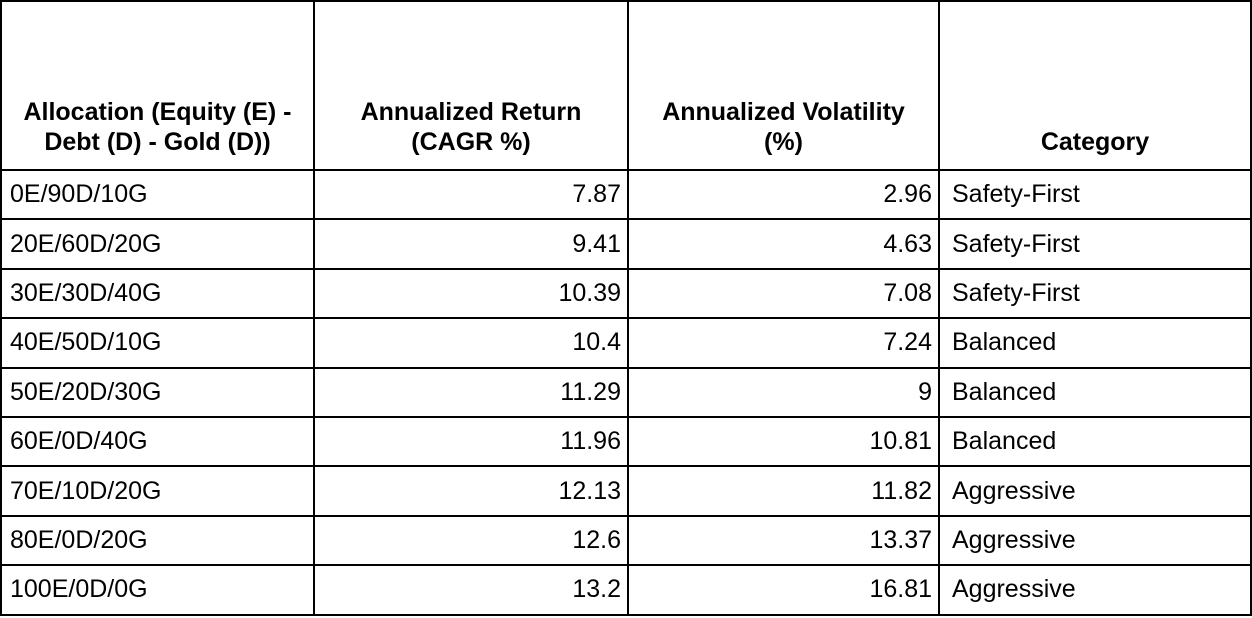  What do you see at coordinates (157, 590) in the screenshot?
I see `allocation-cell: 100E/0D/0G` at bounding box center [157, 590].